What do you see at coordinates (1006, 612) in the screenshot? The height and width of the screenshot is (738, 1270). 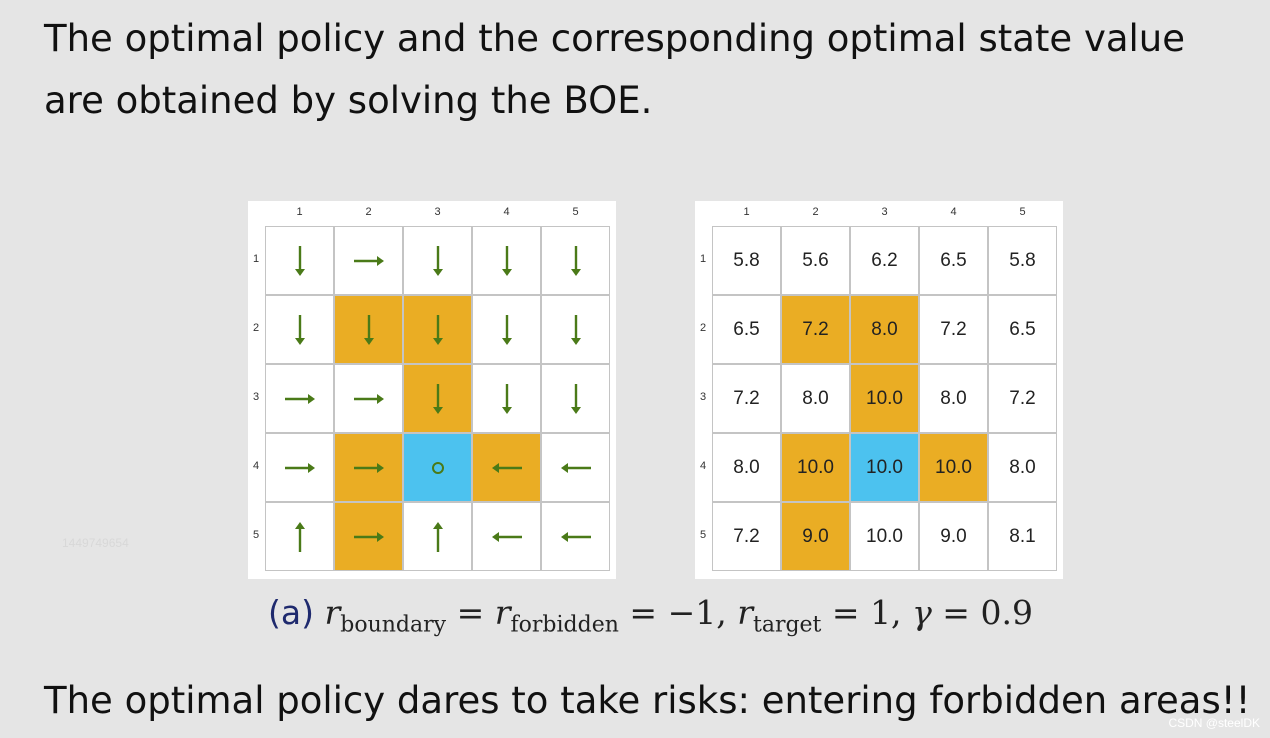 I see `caption-gamma-value: 0.9` at bounding box center [1006, 612].